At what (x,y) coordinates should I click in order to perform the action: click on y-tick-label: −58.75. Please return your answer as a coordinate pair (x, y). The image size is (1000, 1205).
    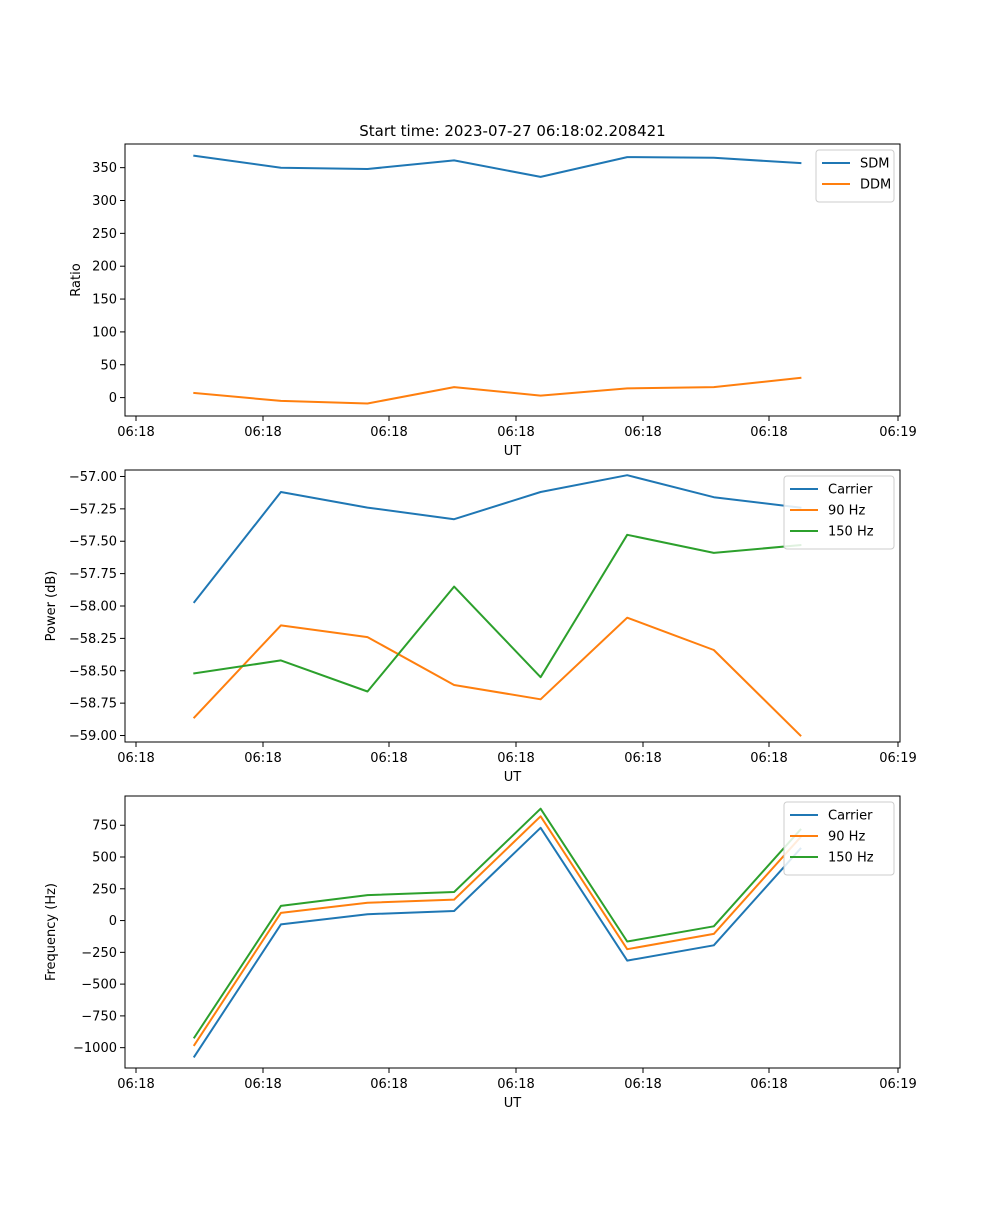
    Looking at the image, I should click on (93, 704).